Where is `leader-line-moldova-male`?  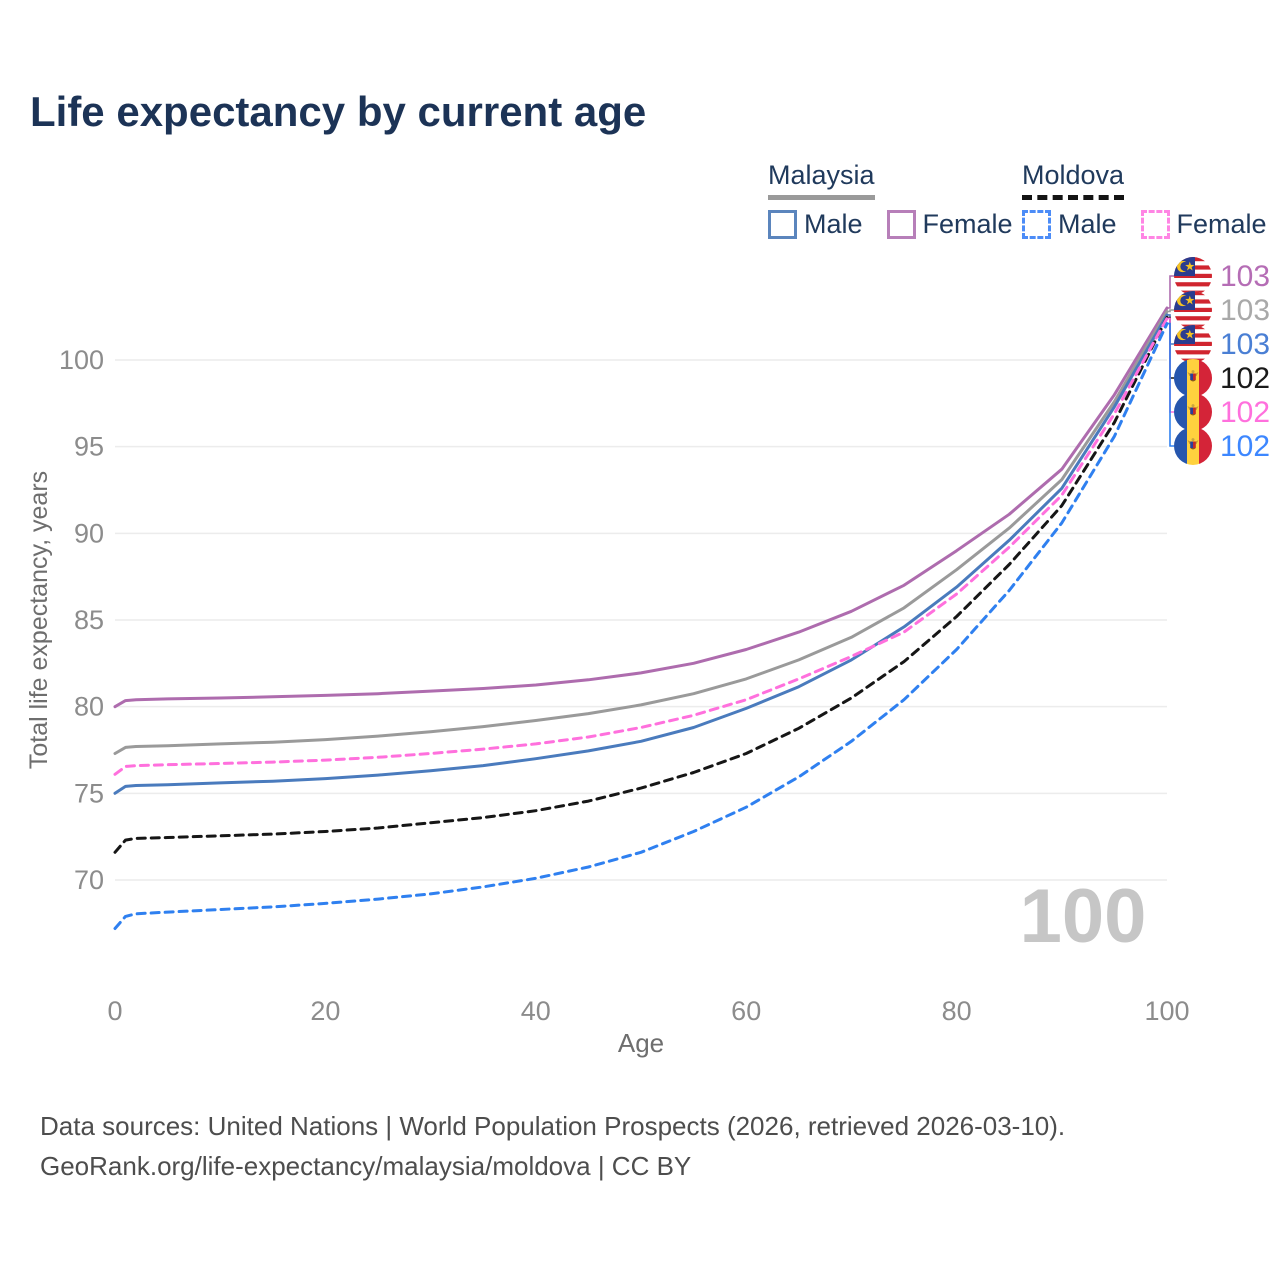
leader-line-moldova-male is located at coordinates (1170, 384).